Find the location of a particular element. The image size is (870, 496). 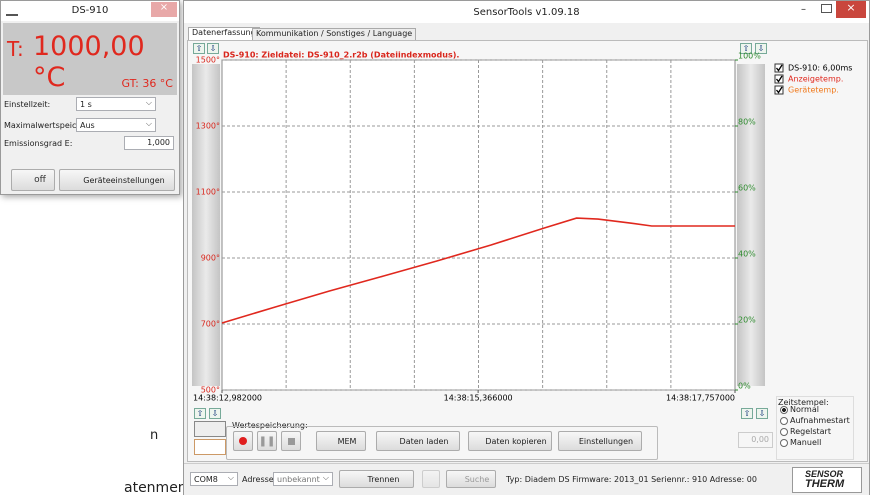

logo-text: SENSOR is located at coordinates (824, 474).